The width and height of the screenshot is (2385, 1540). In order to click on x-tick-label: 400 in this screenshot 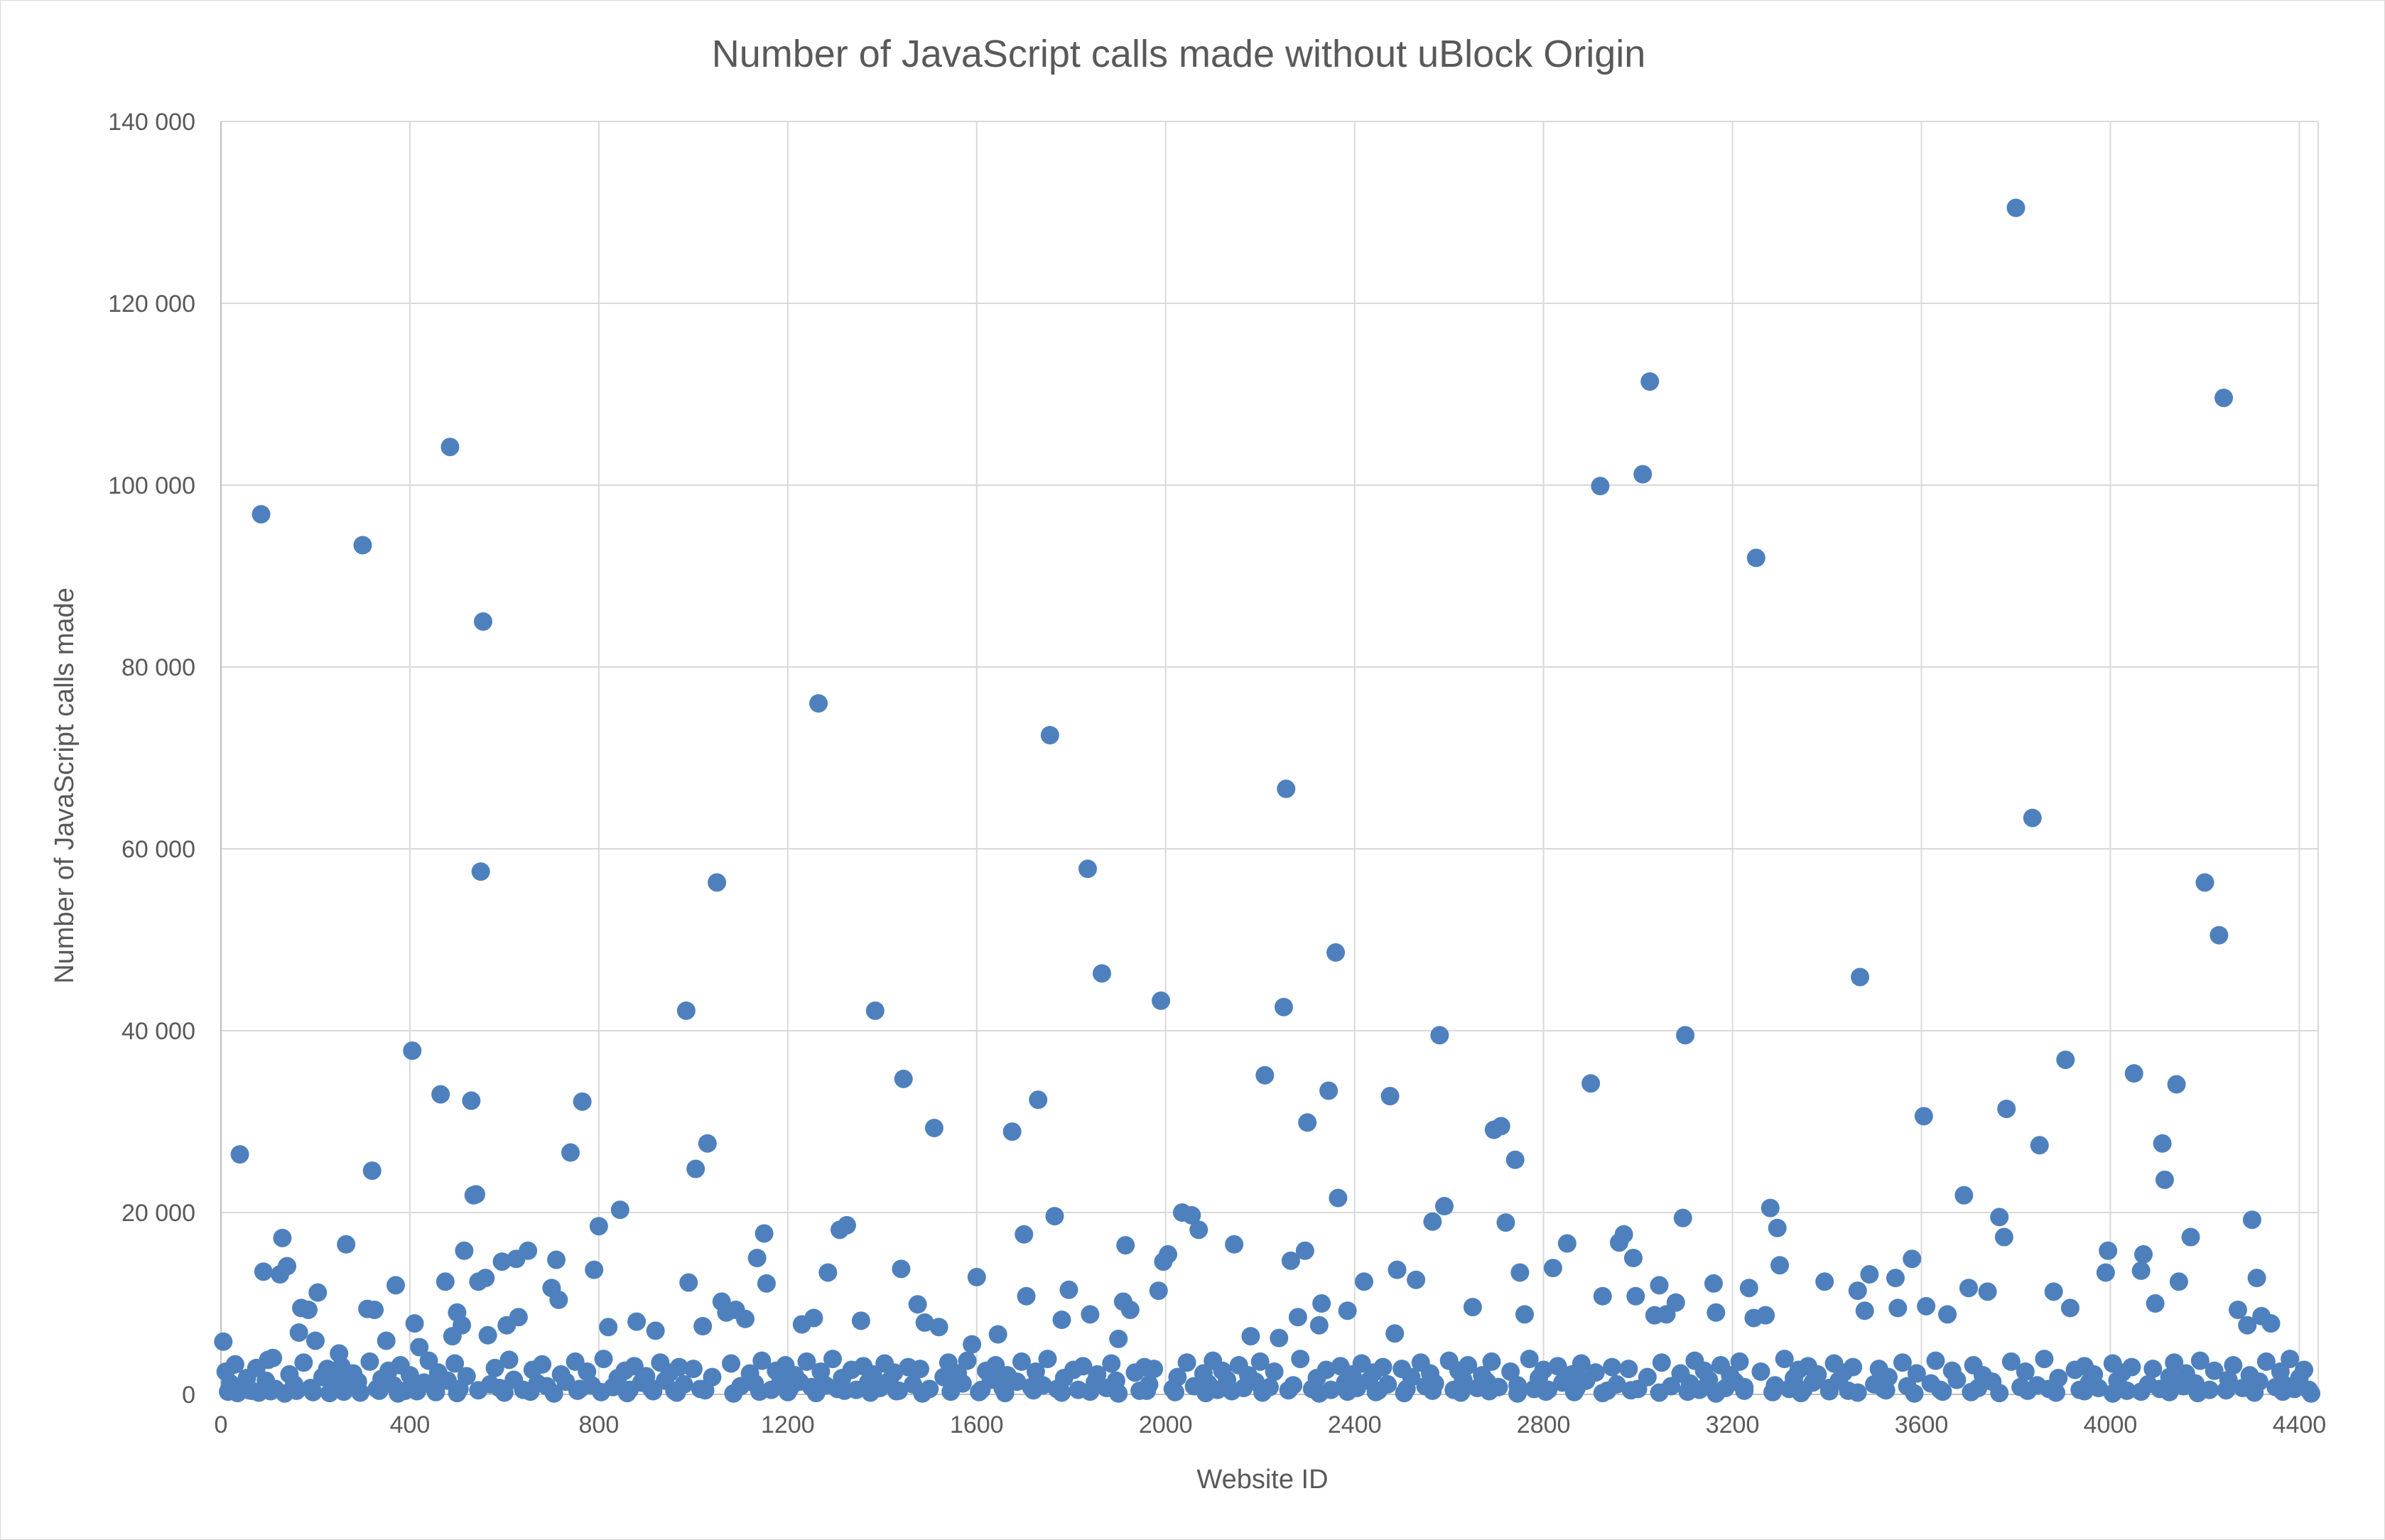, I will do `click(410, 1425)`.